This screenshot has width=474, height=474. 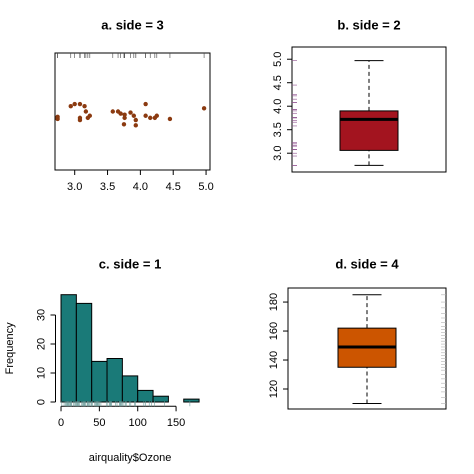 What do you see at coordinates (274, 389) in the screenshot?
I see `y-tick-label: 120` at bounding box center [274, 389].